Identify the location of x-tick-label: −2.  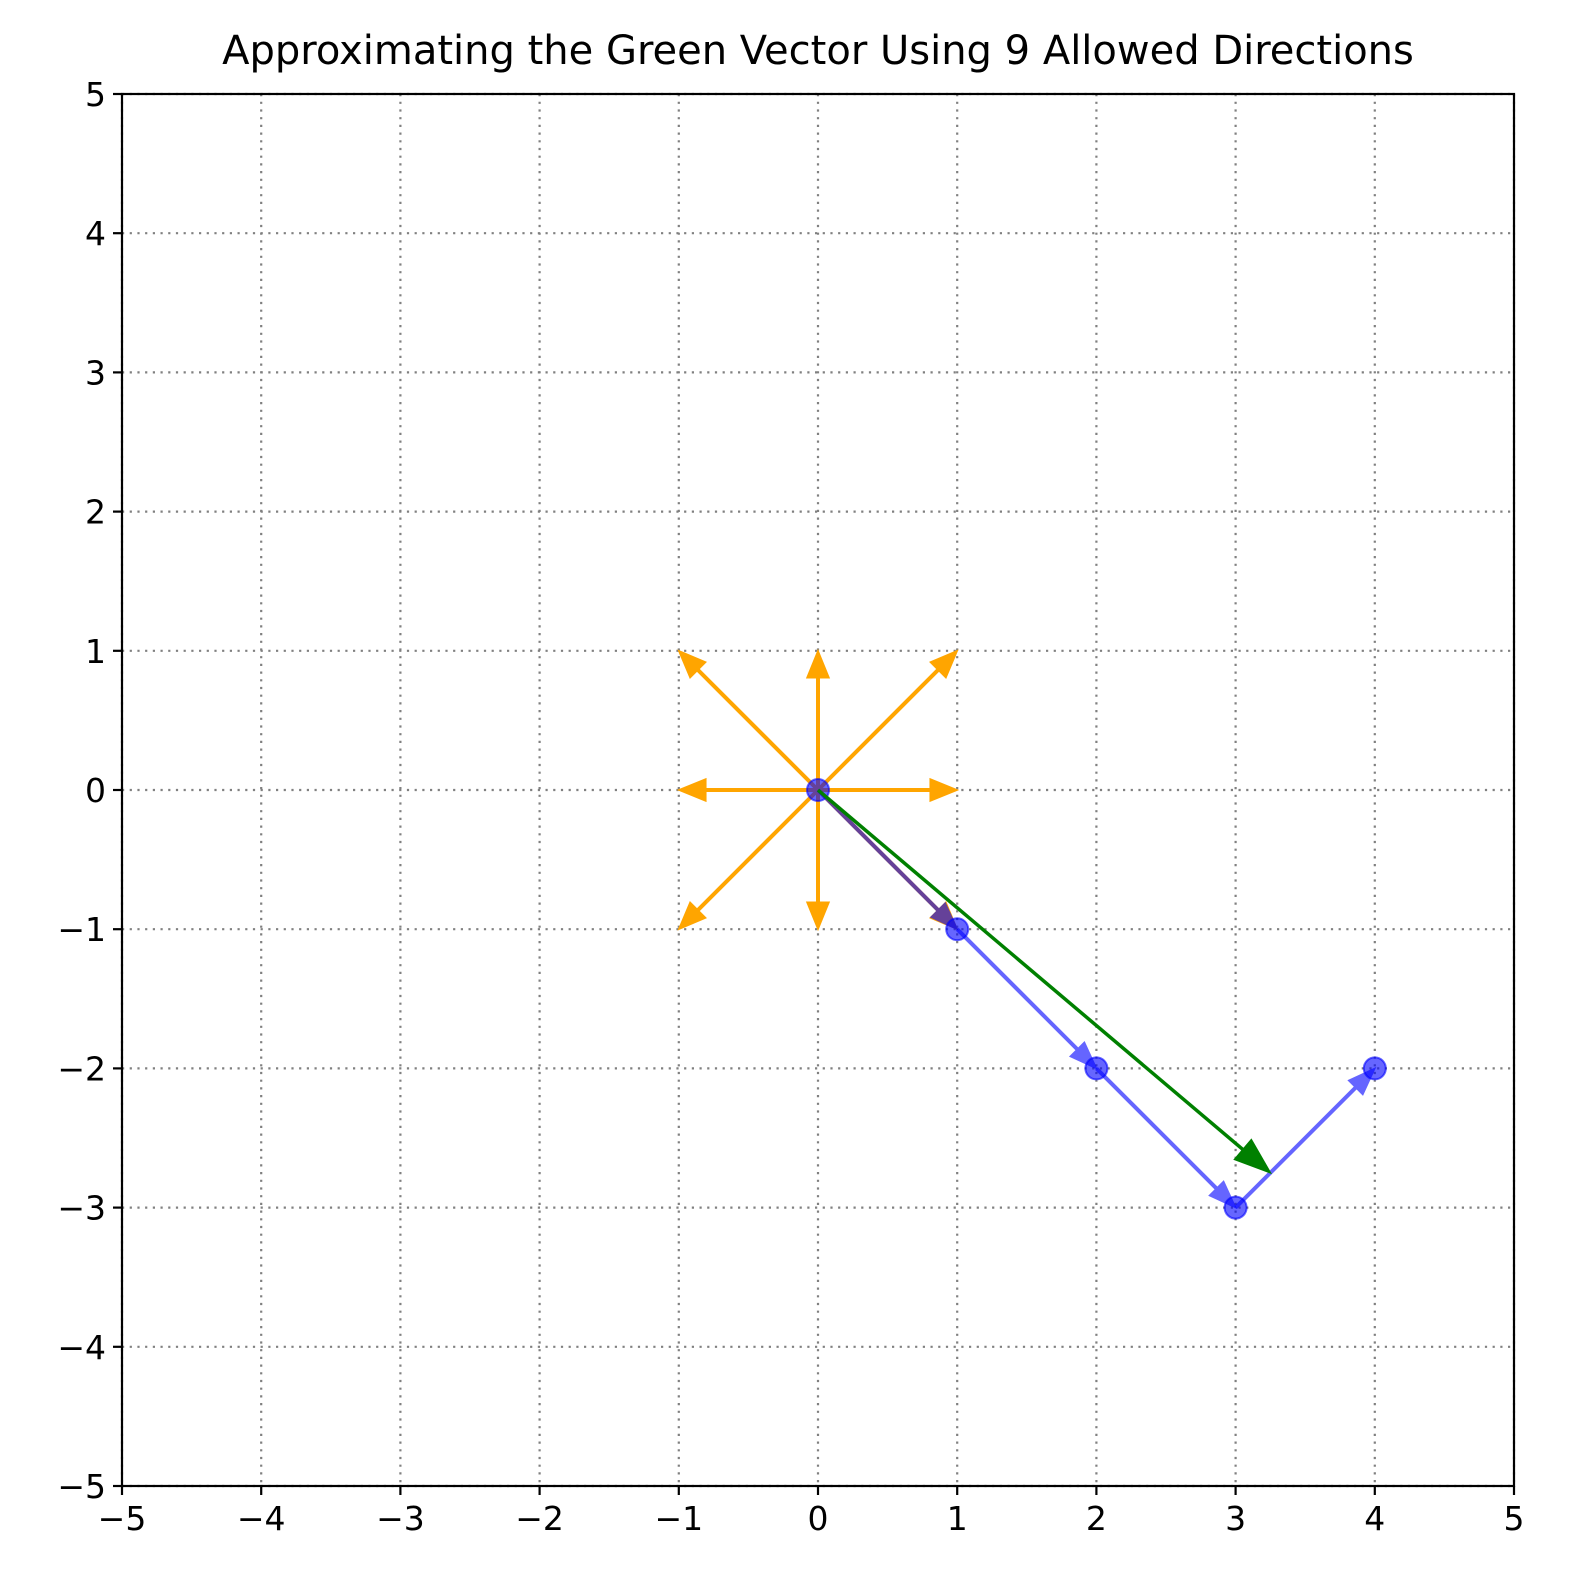
(539, 1518).